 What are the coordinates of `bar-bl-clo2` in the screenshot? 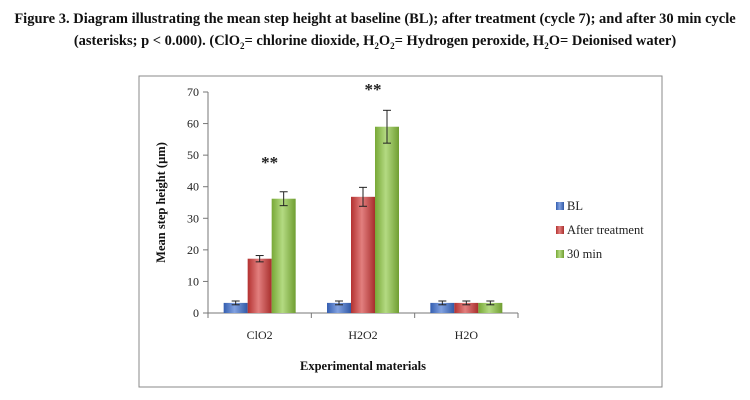 It's located at (235, 307).